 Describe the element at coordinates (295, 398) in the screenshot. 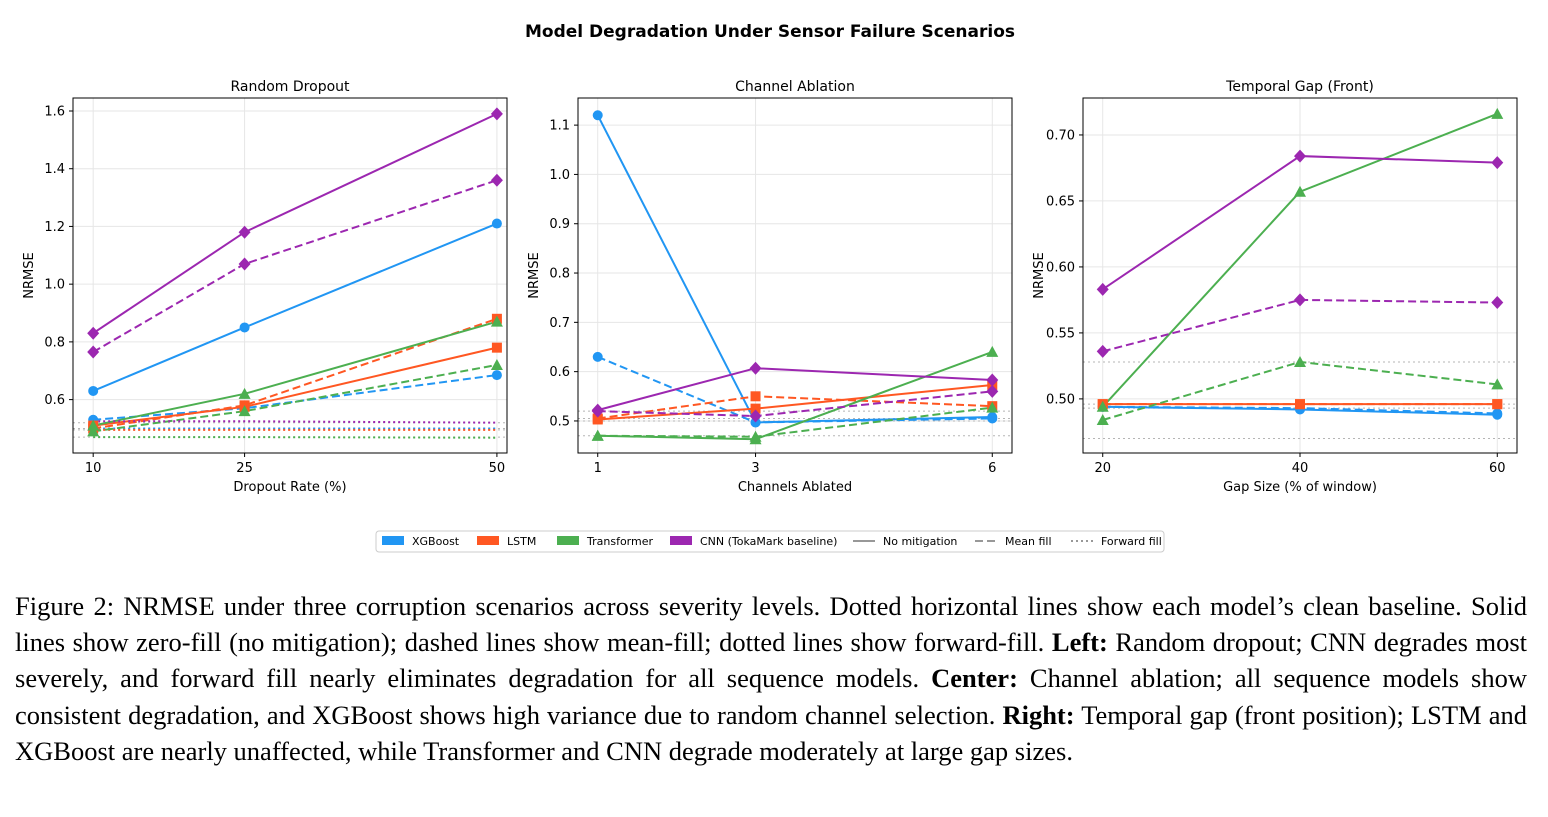

I see `series-line-trf-mean` at that location.